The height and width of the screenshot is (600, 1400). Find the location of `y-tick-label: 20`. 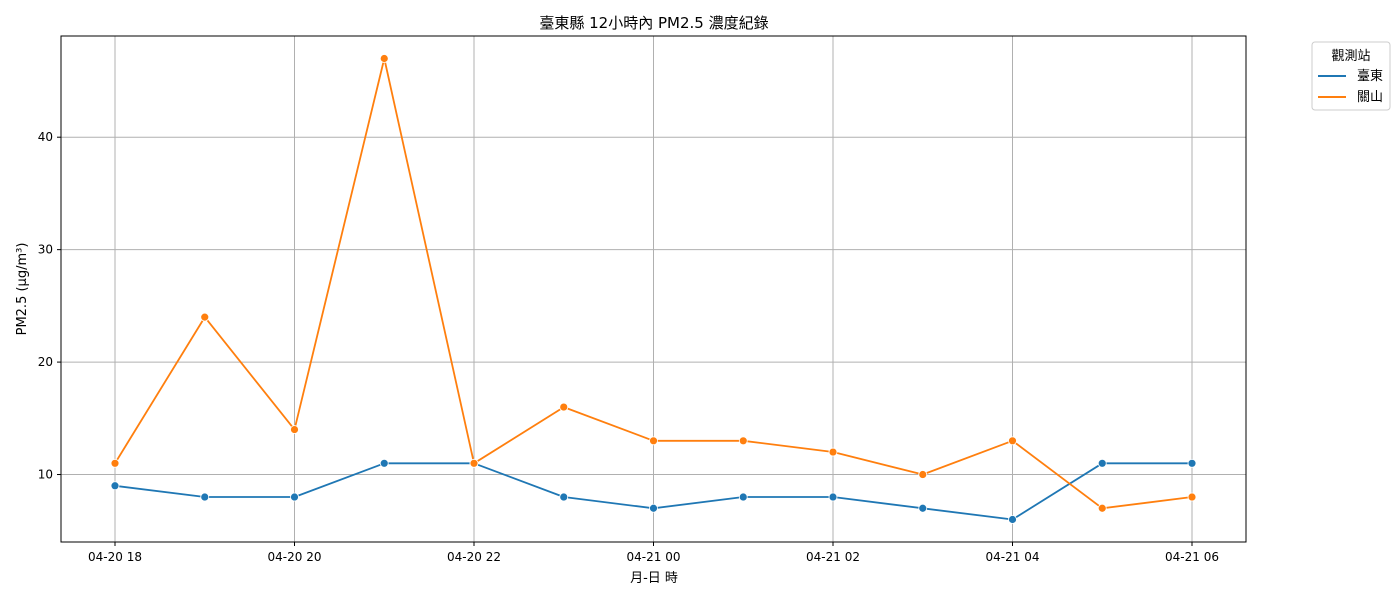

y-tick-label: 20 is located at coordinates (45, 362).